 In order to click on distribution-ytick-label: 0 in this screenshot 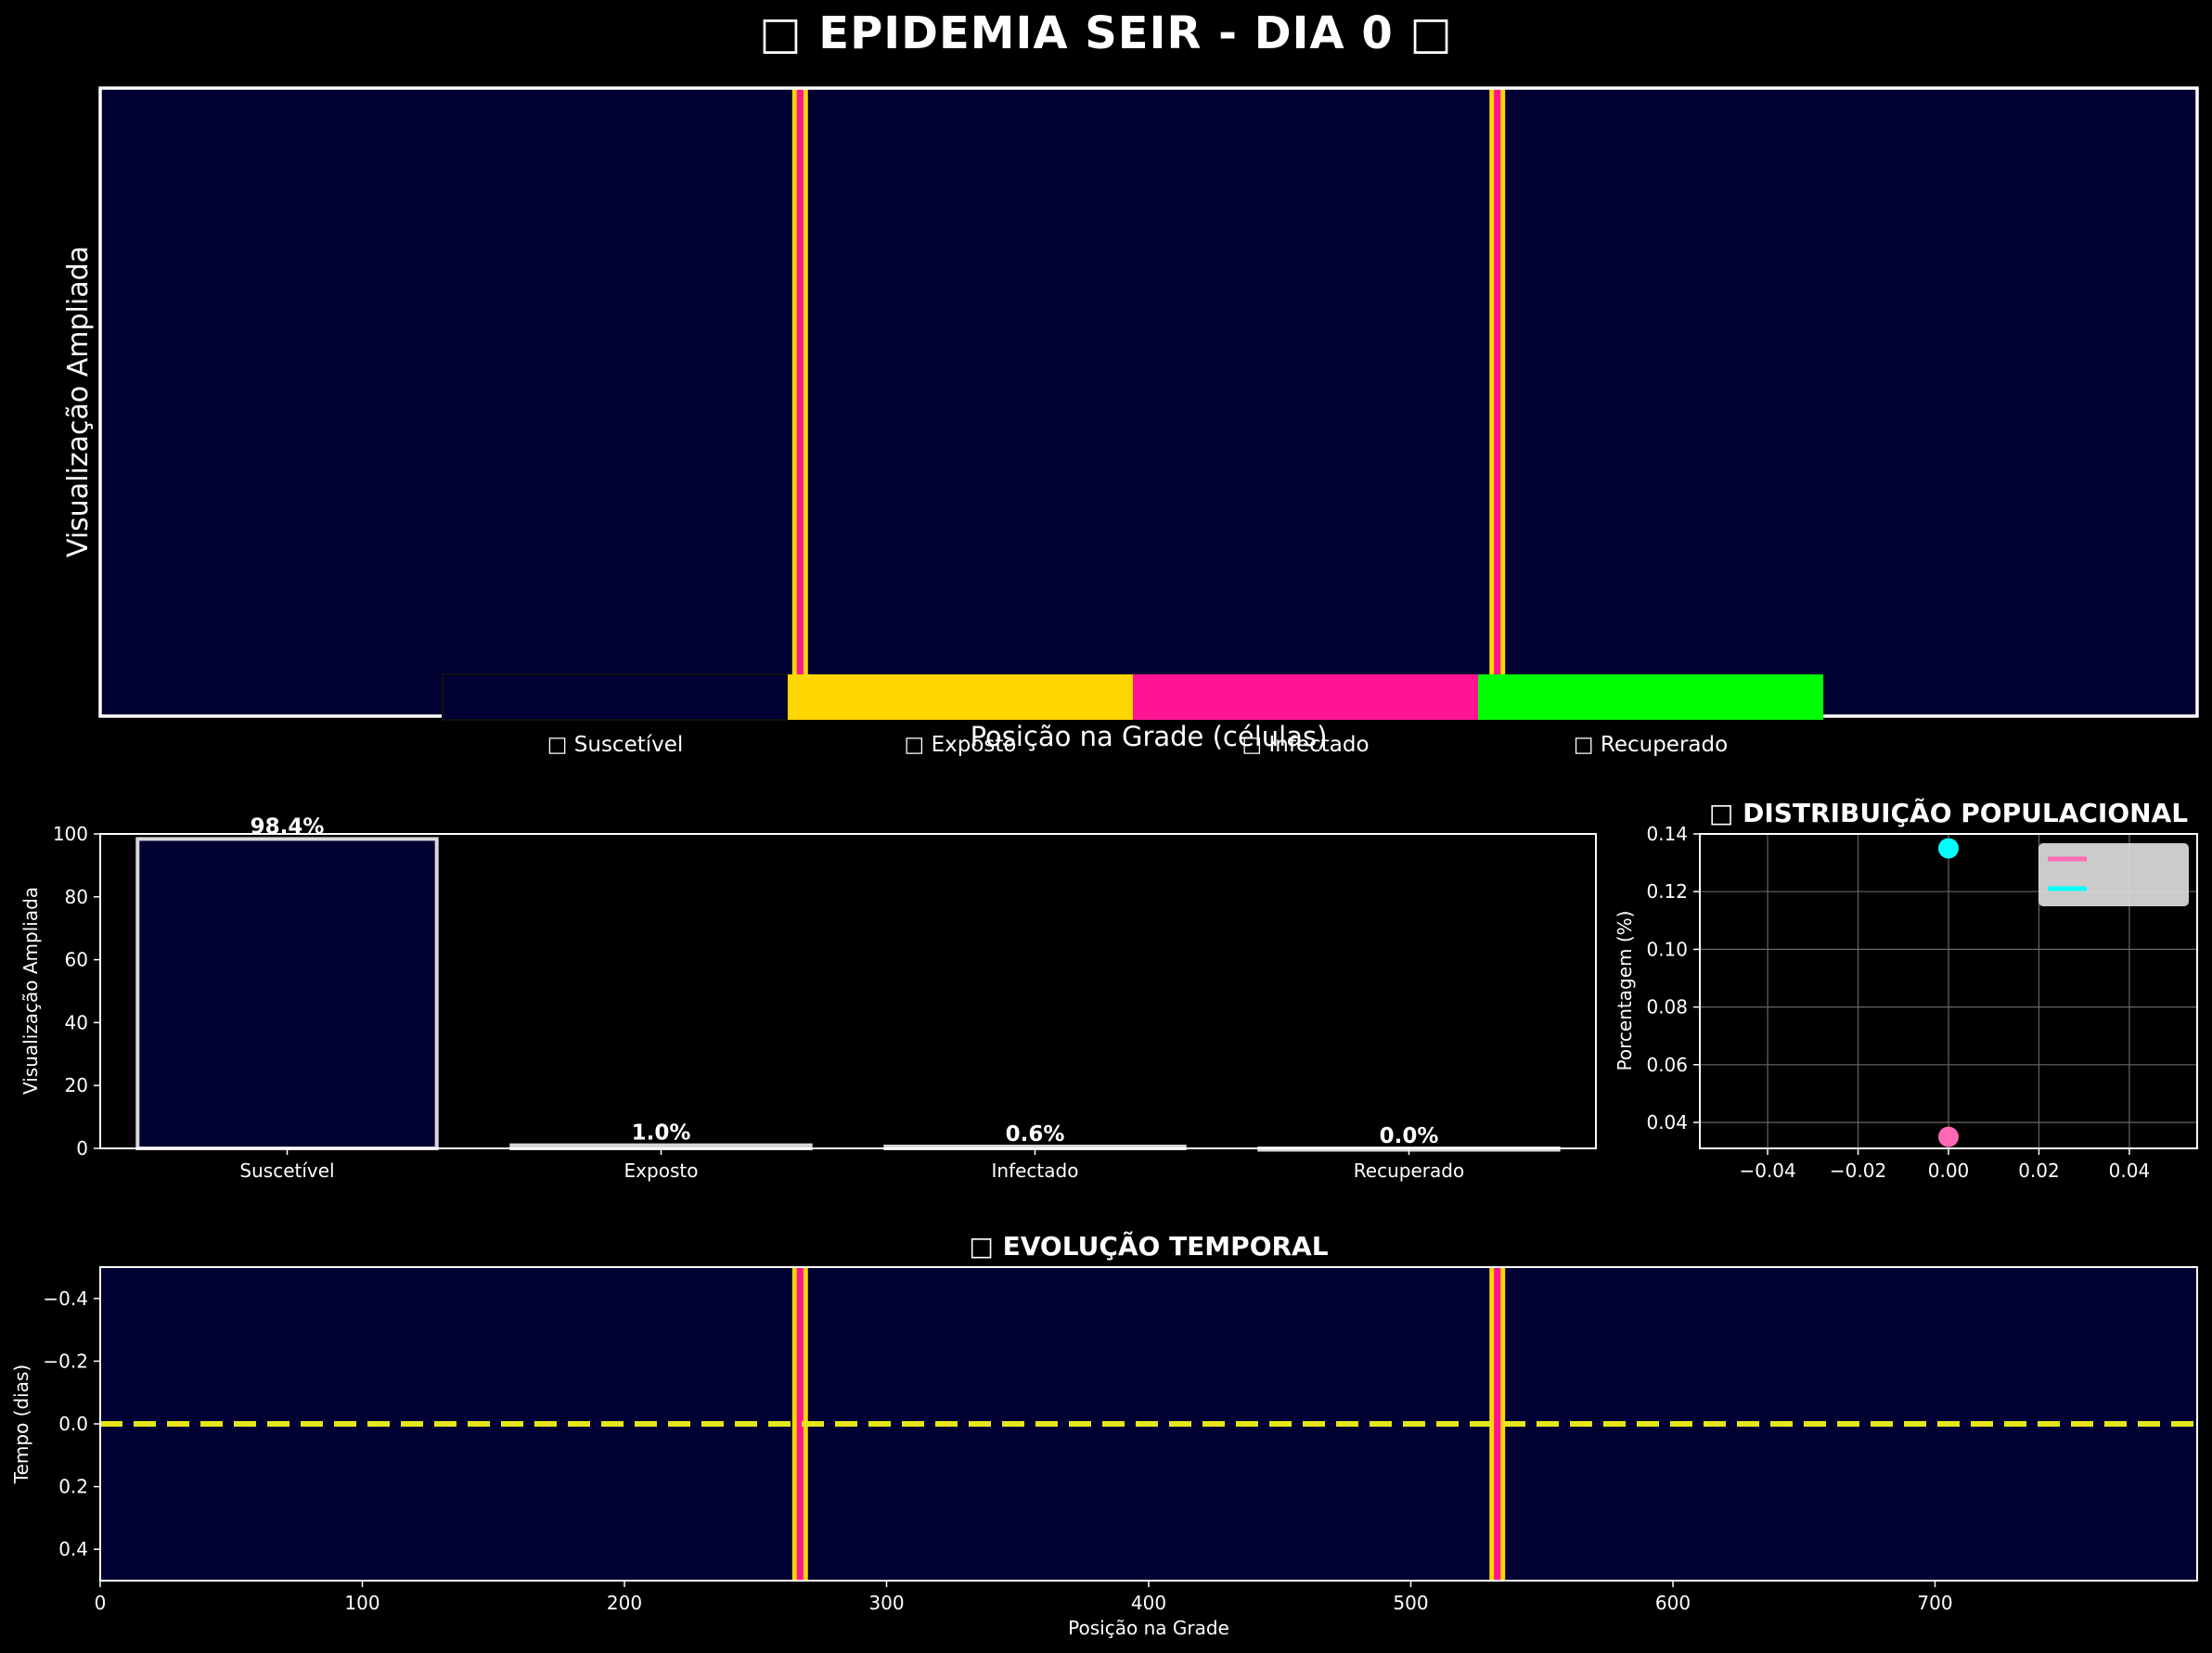, I will do `click(82, 1149)`.